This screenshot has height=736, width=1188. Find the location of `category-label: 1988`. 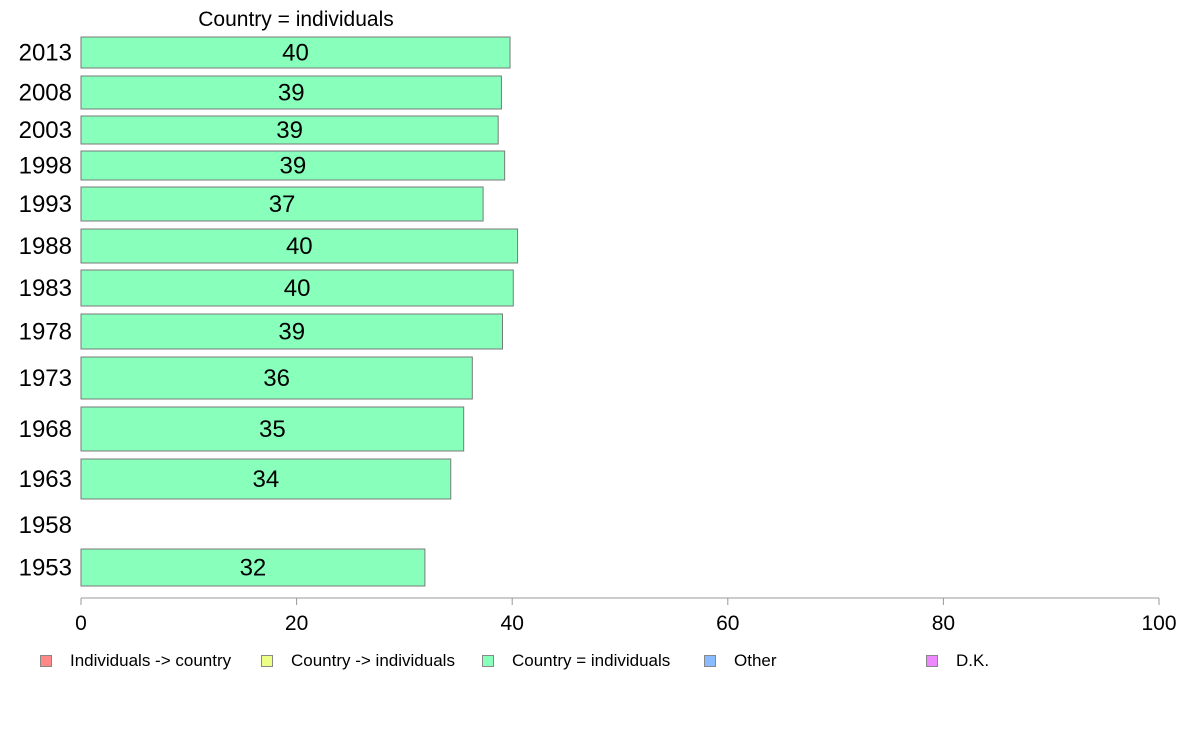

category-label: 1988 is located at coordinates (45, 246).